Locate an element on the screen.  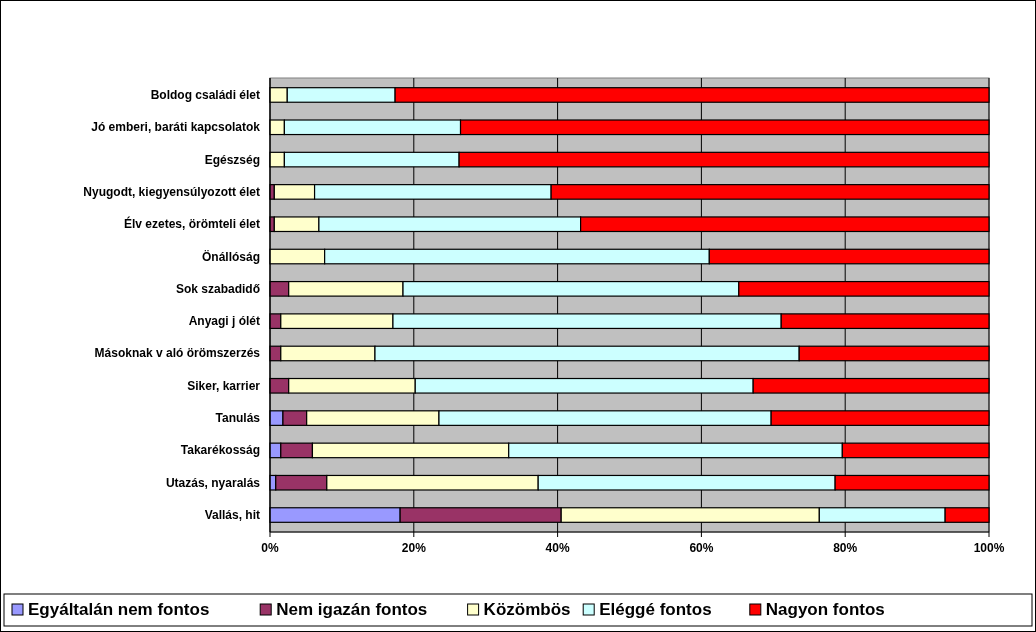
y-tick-label: Nyugodt, kiegyensúlyozott élet is located at coordinates (171, 191).